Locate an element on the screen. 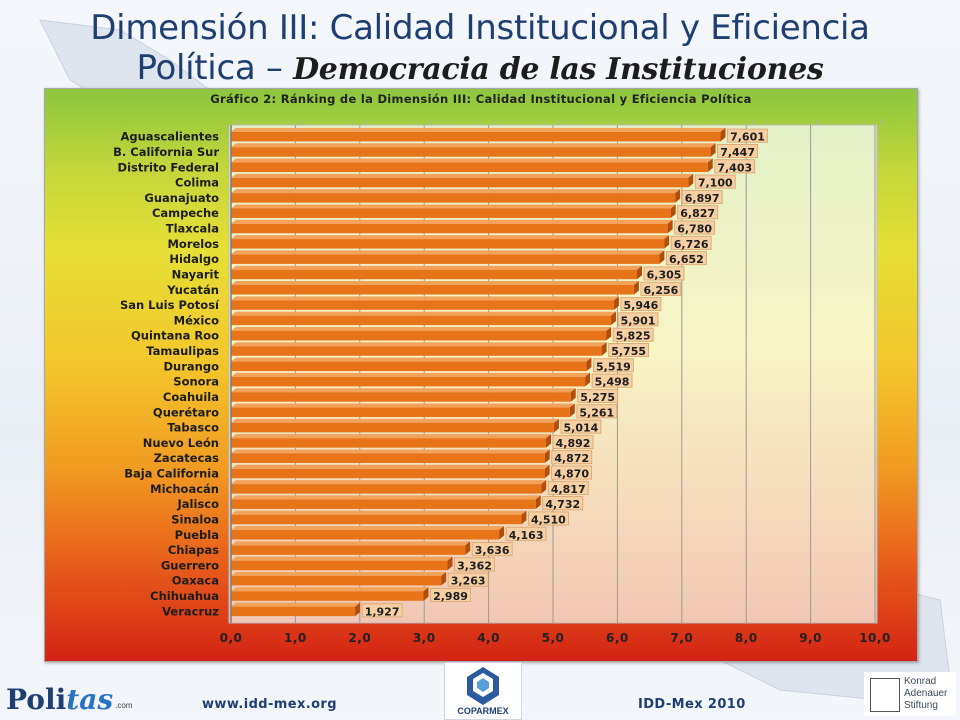 The width and height of the screenshot is (960, 720). x-tick-label: 10,0 is located at coordinates (875, 638).